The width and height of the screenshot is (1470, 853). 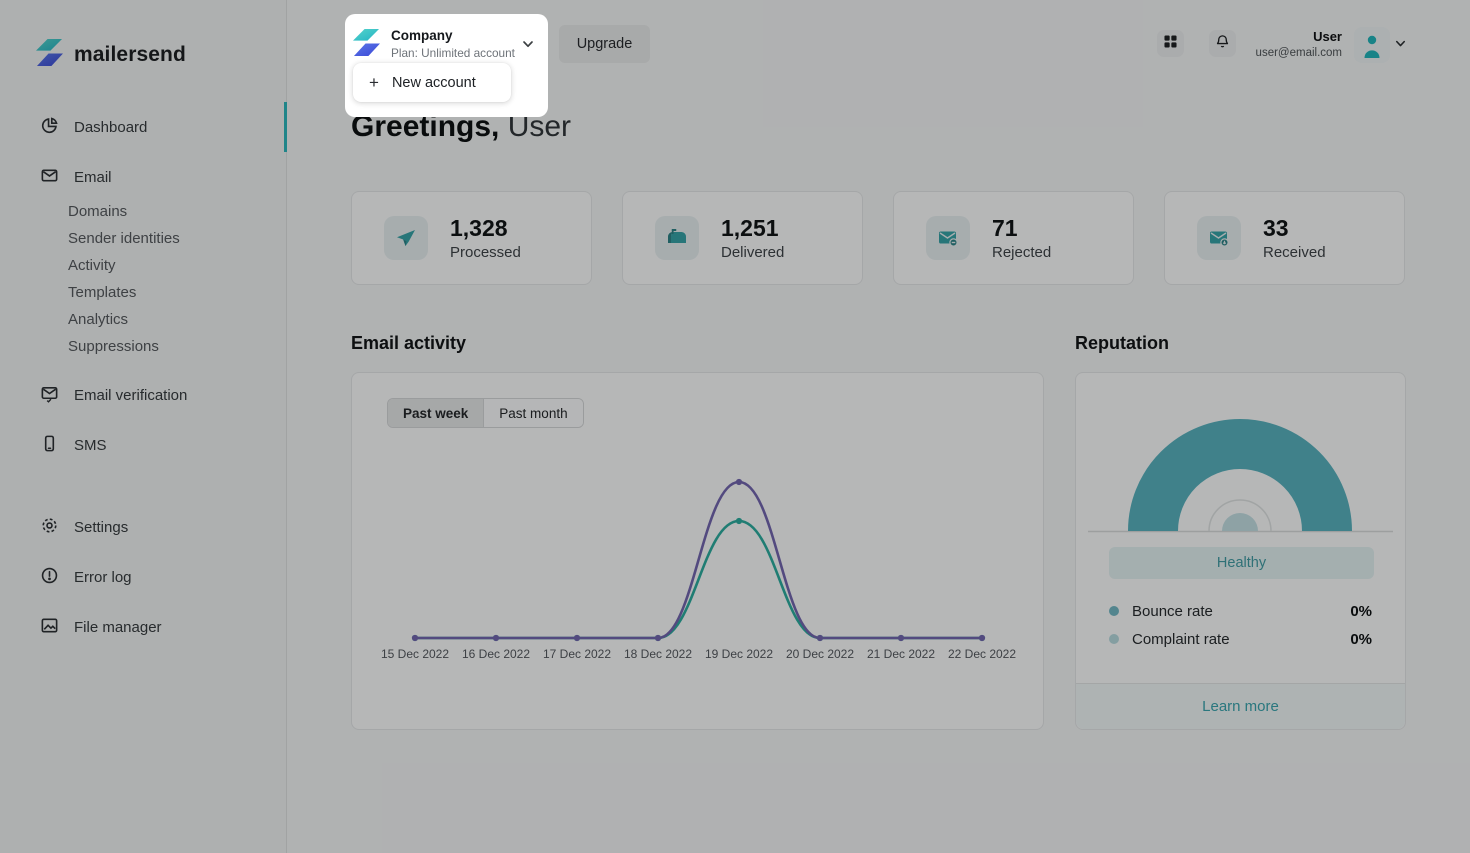 What do you see at coordinates (49, 577) in the screenshot?
I see `alert-circle-icon` at bounding box center [49, 577].